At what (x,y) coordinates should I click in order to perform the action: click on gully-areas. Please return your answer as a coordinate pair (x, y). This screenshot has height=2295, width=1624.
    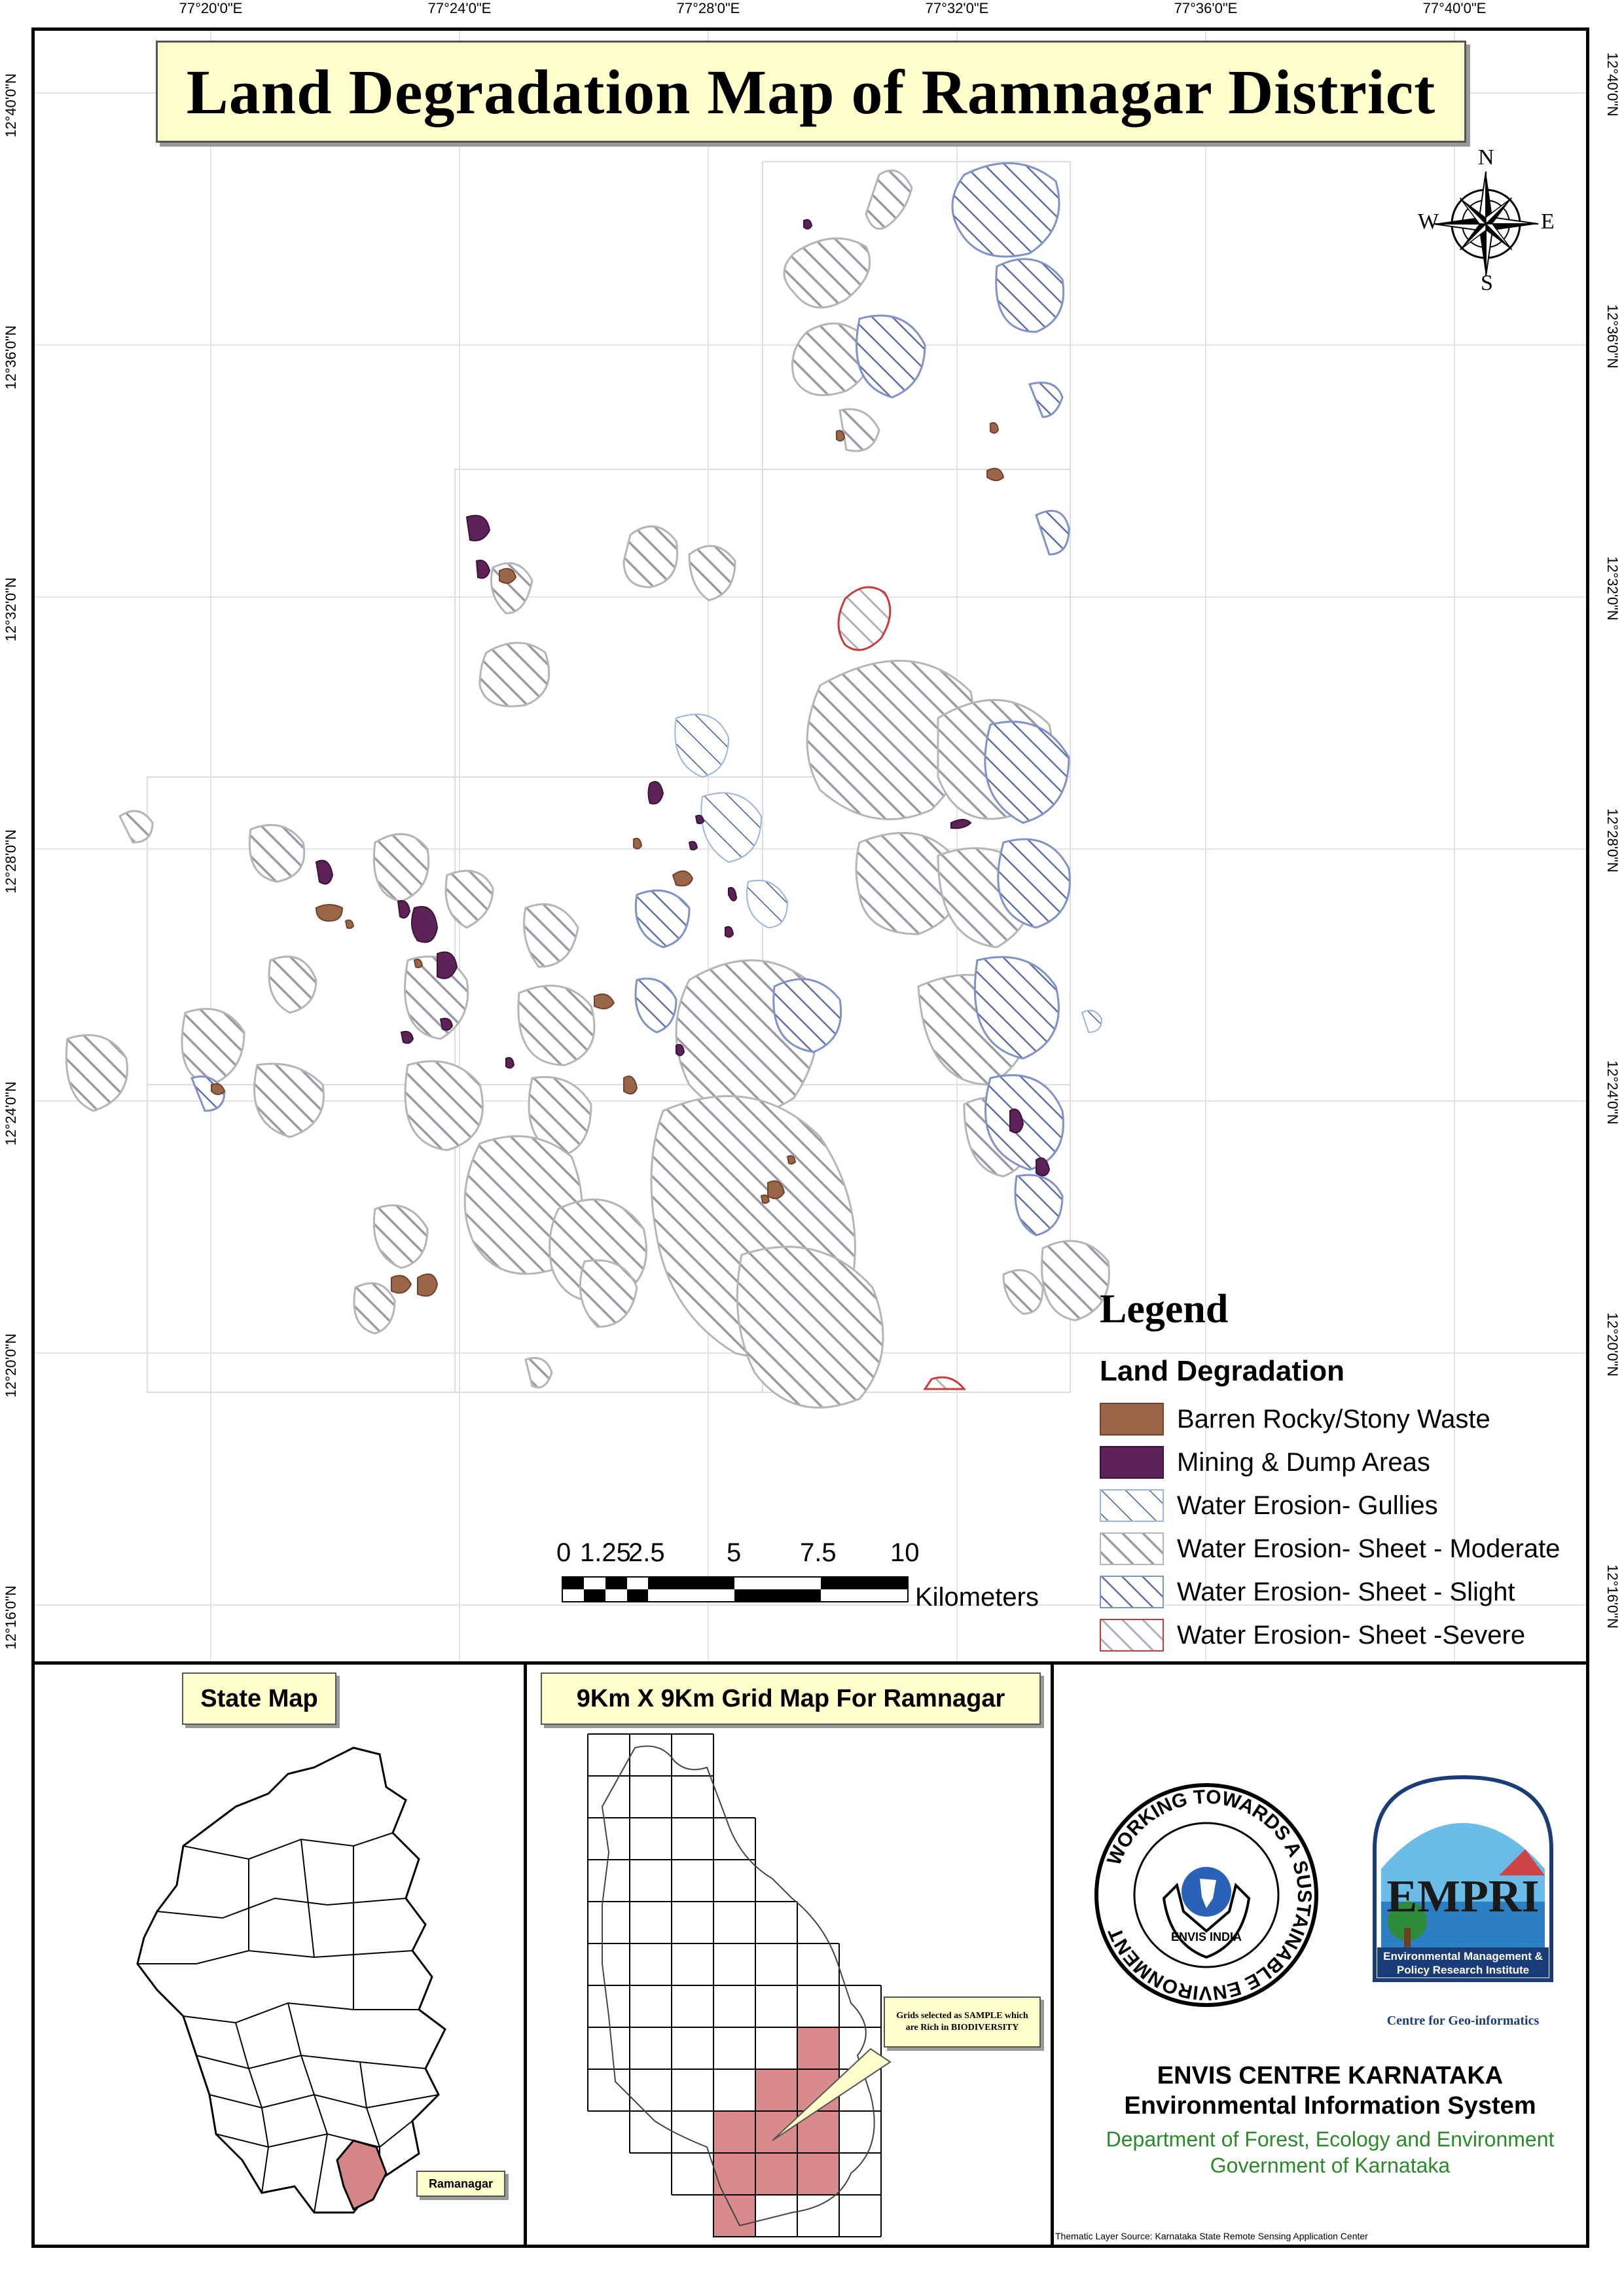
    Looking at the image, I should click on (888, 874).